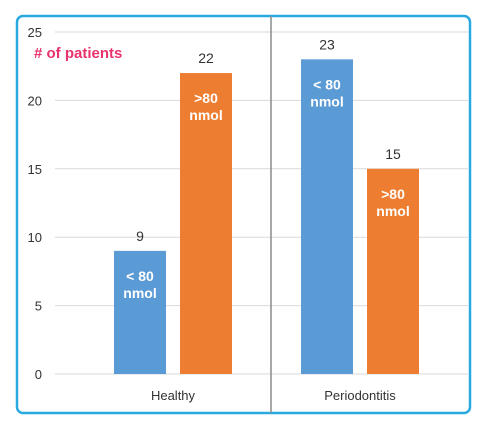  Describe the element at coordinates (327, 44) in the screenshot. I see `bar-value-label: 23` at that location.